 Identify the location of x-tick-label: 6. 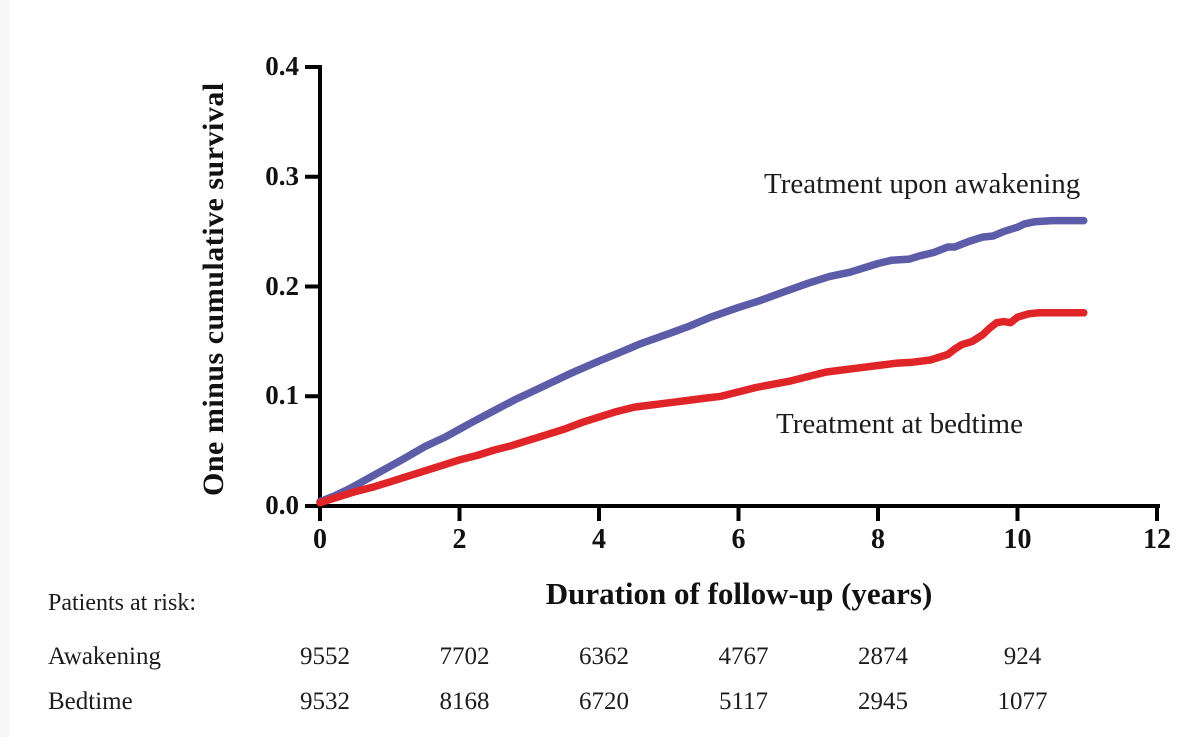
(738, 539).